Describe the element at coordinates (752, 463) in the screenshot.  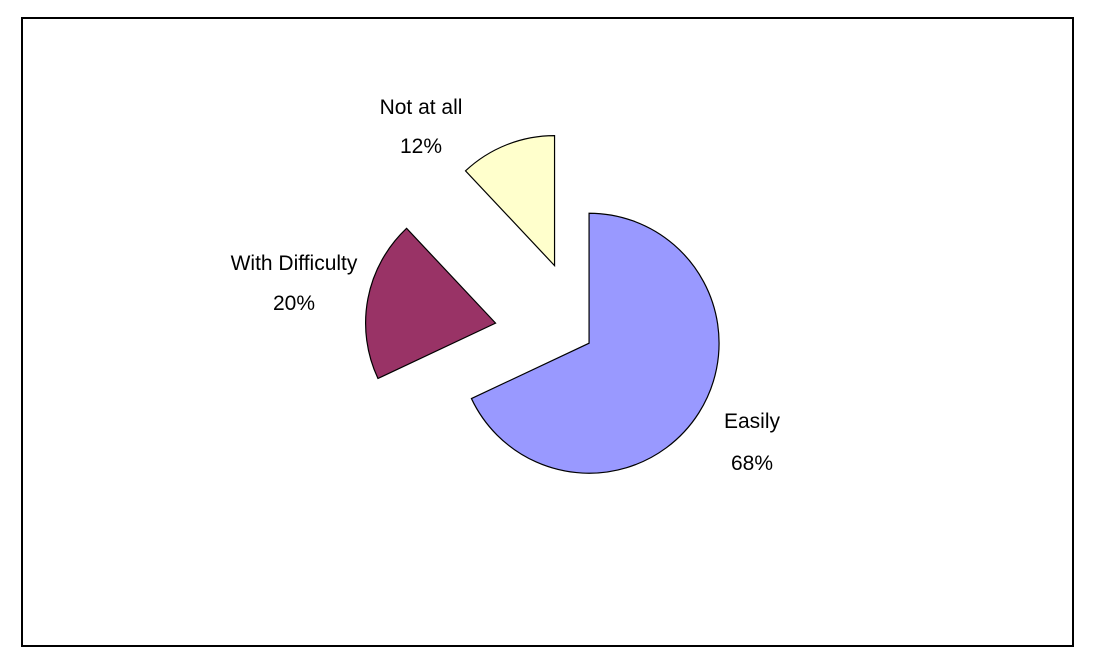
I see `slice-label-easily-value: 68%` at that location.